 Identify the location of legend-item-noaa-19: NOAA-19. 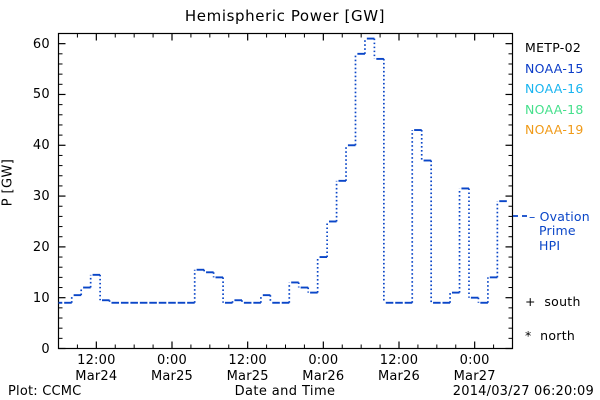
(554, 129).